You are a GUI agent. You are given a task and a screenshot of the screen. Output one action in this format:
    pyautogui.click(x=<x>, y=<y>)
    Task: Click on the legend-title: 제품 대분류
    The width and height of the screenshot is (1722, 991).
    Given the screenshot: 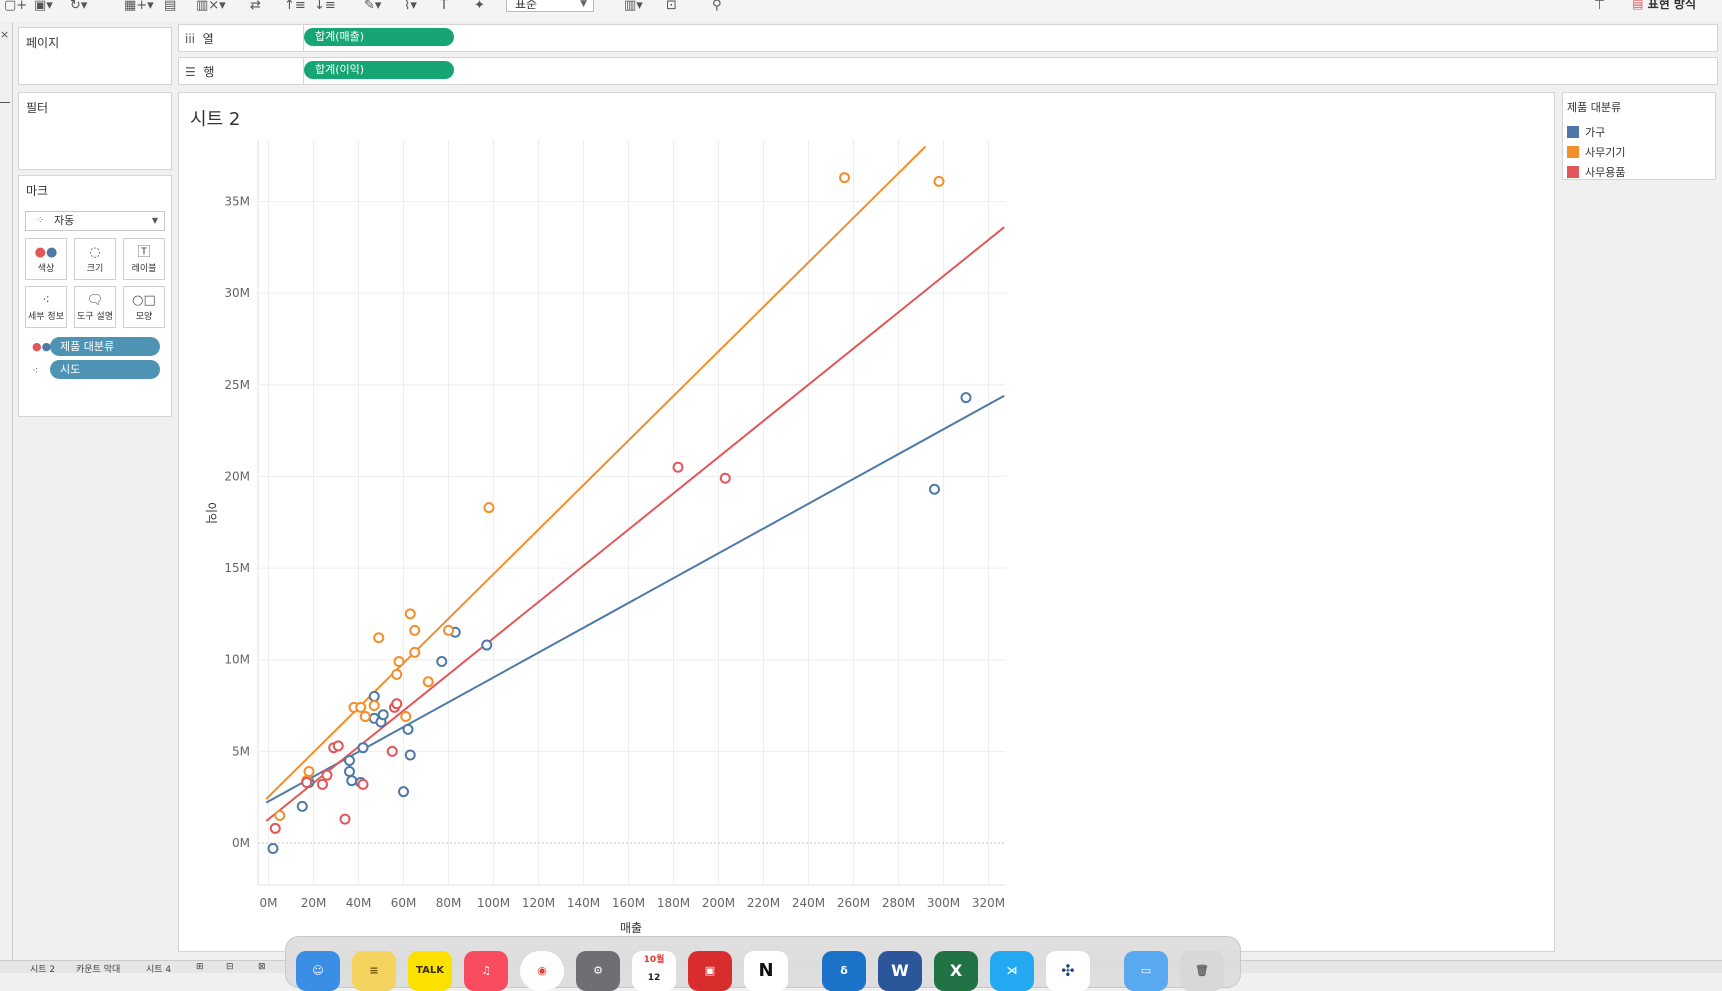 What is the action you would take?
    pyautogui.click(x=1594, y=107)
    